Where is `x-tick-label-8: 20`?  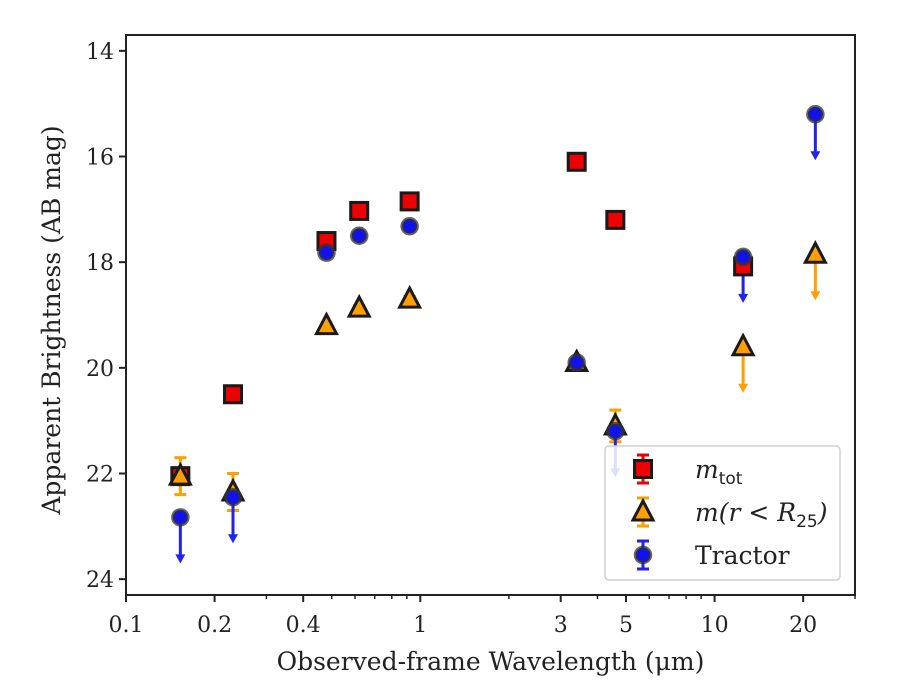 x-tick-label-8: 20 is located at coordinates (803, 625).